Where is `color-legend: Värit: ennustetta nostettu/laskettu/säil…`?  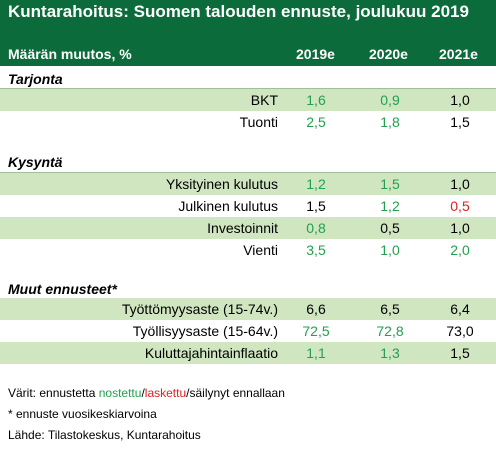 color-legend: Värit: ennustetta nostettu/laskettu/säil… is located at coordinates (146, 393).